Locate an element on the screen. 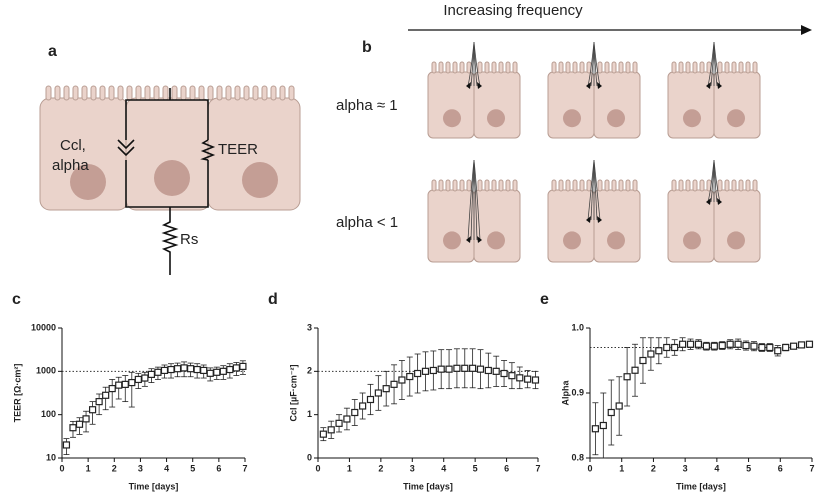 The image size is (817, 495). cells-a is located at coordinates (170, 148).